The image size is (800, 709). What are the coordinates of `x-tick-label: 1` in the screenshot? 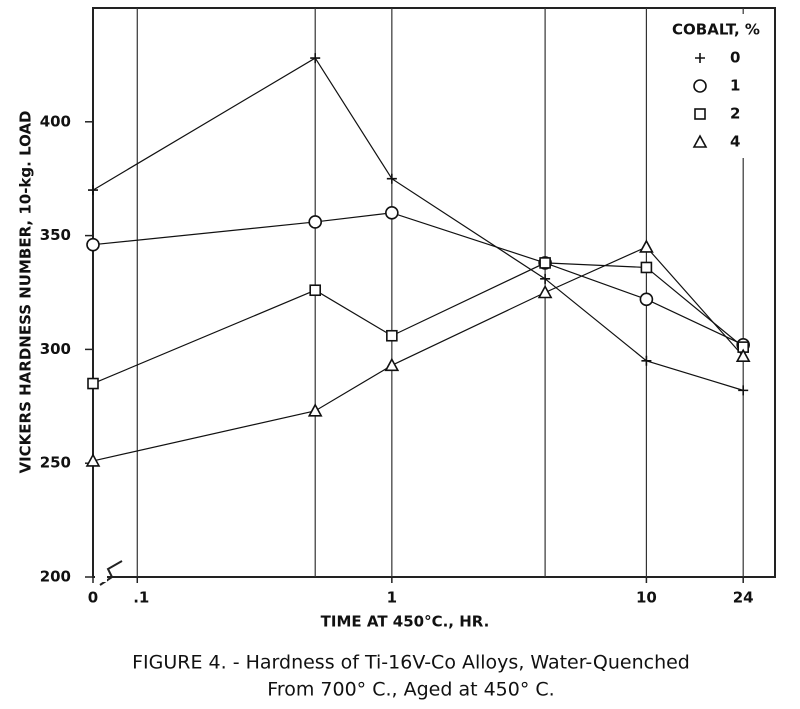 It's located at (392, 598).